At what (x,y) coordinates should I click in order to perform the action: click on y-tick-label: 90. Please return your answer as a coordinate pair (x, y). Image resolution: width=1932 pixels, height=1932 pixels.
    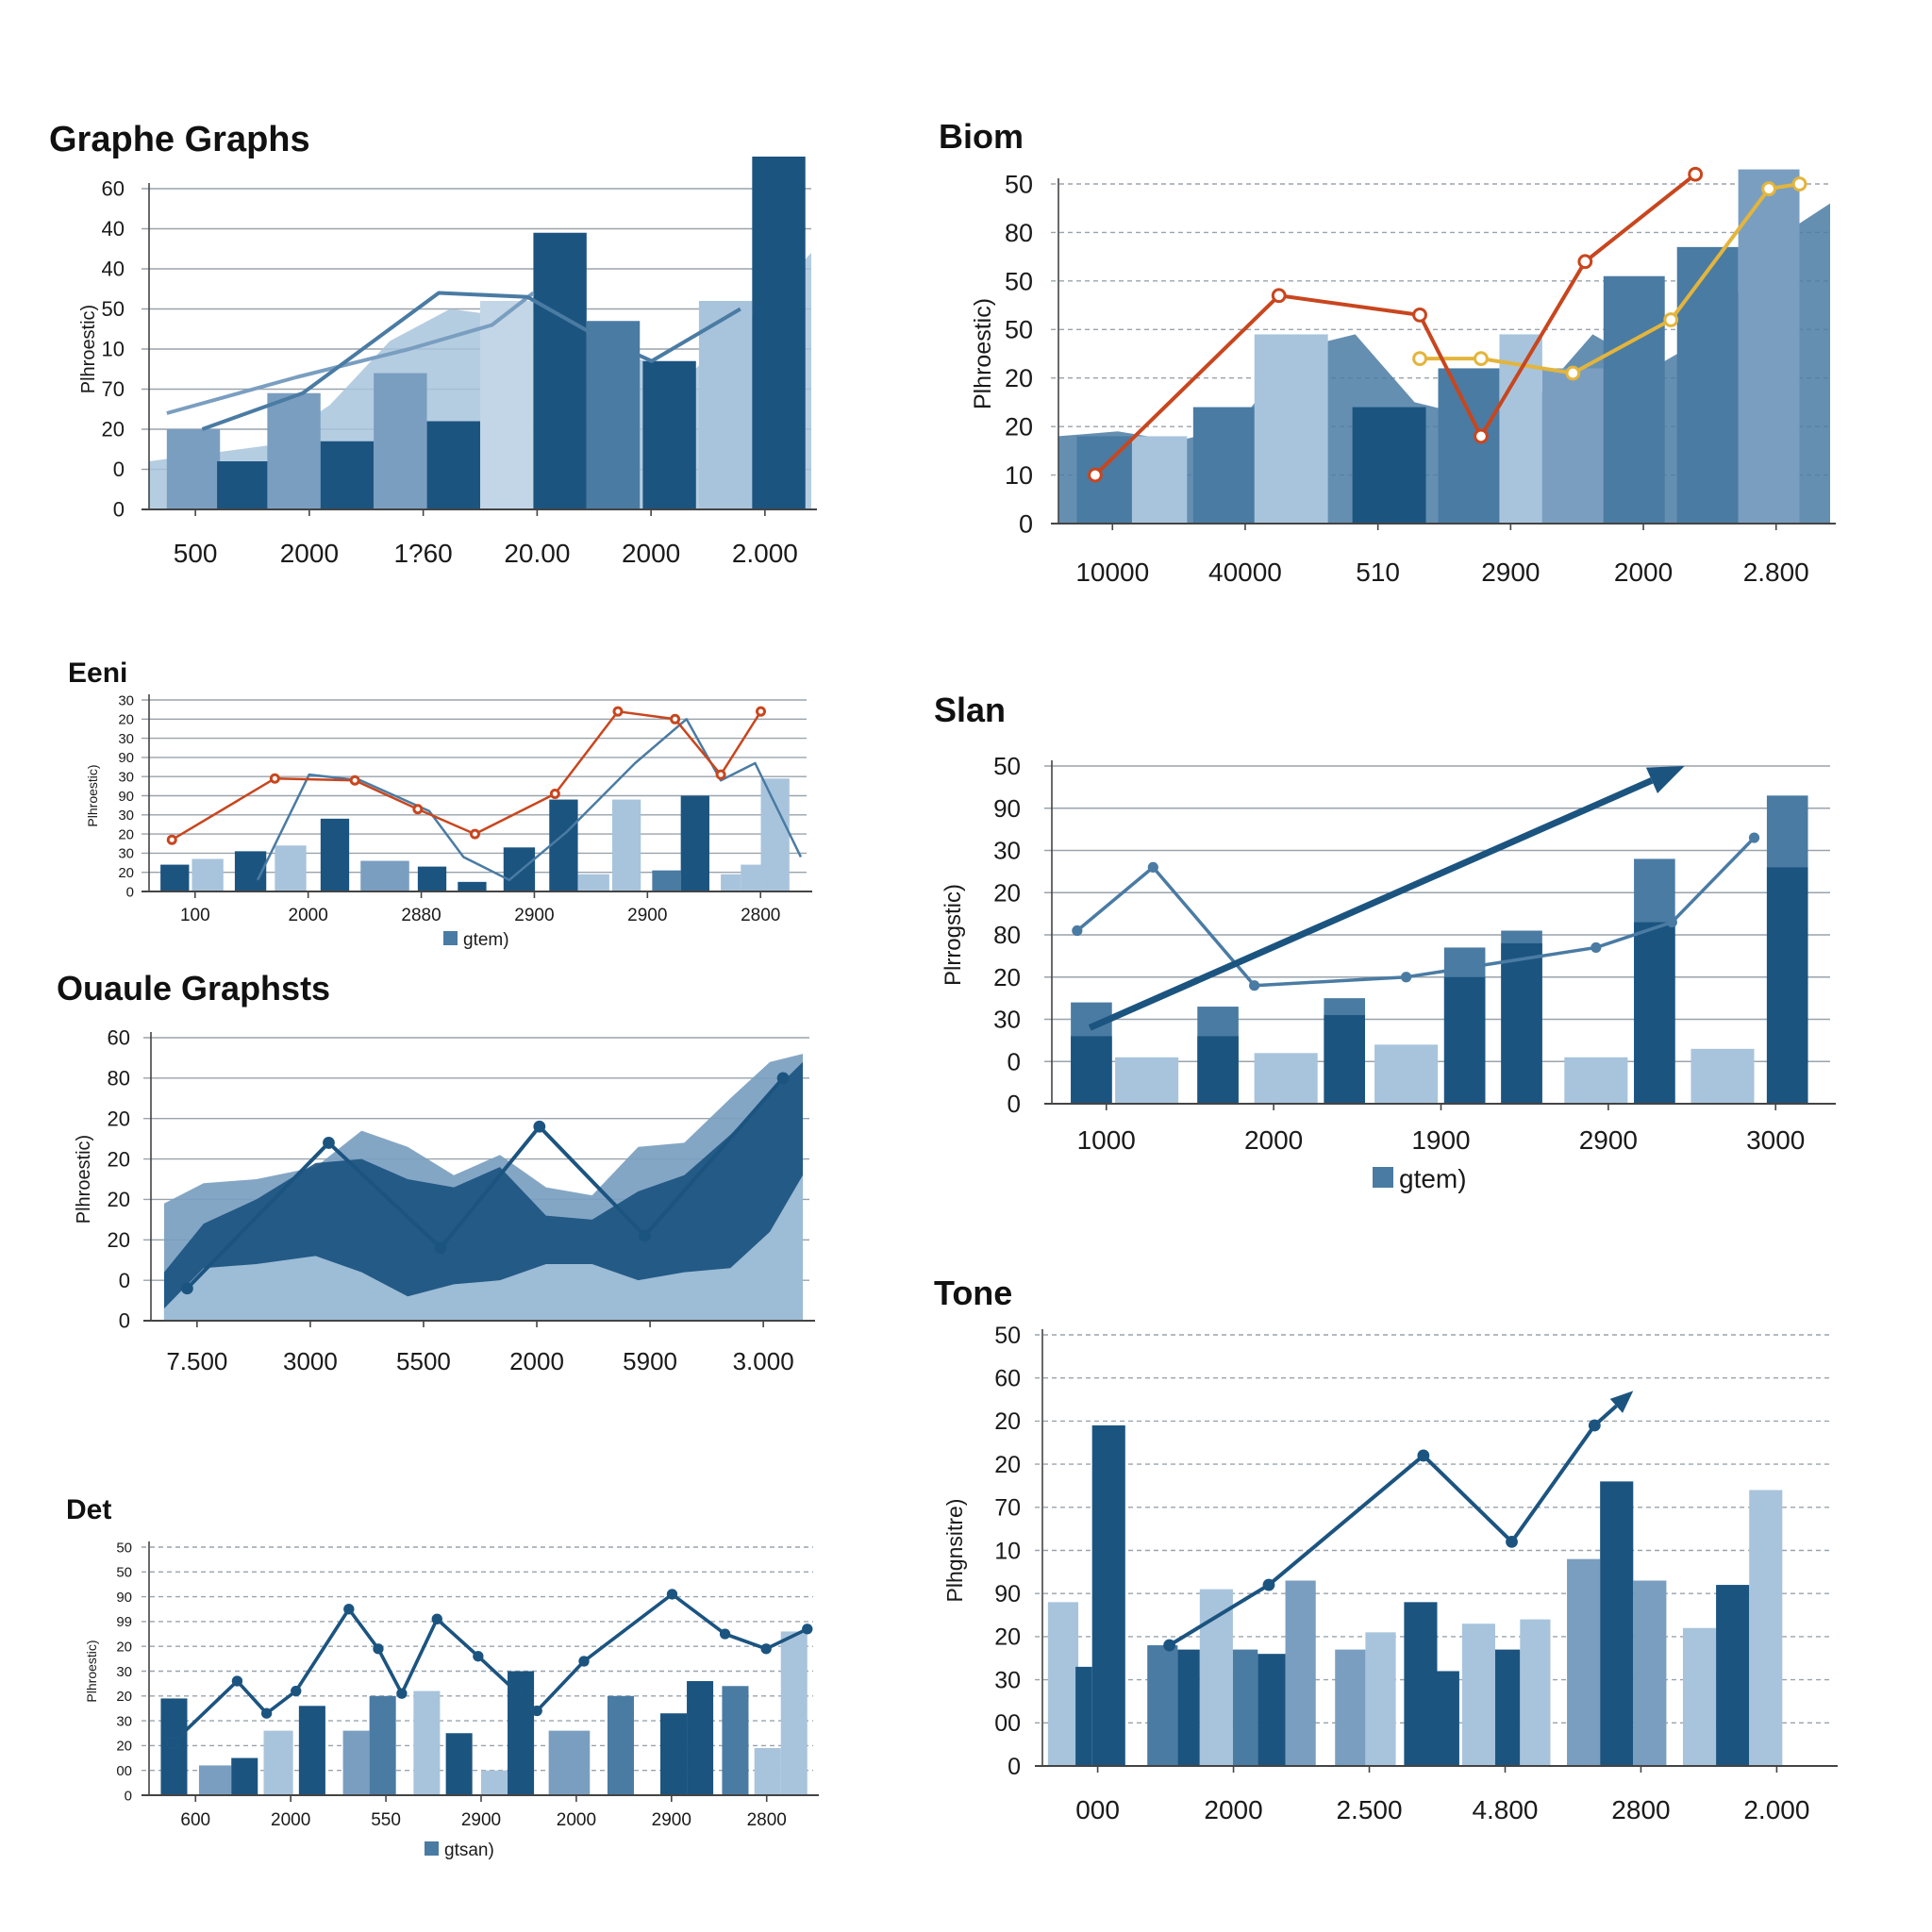
    Looking at the image, I should click on (1007, 808).